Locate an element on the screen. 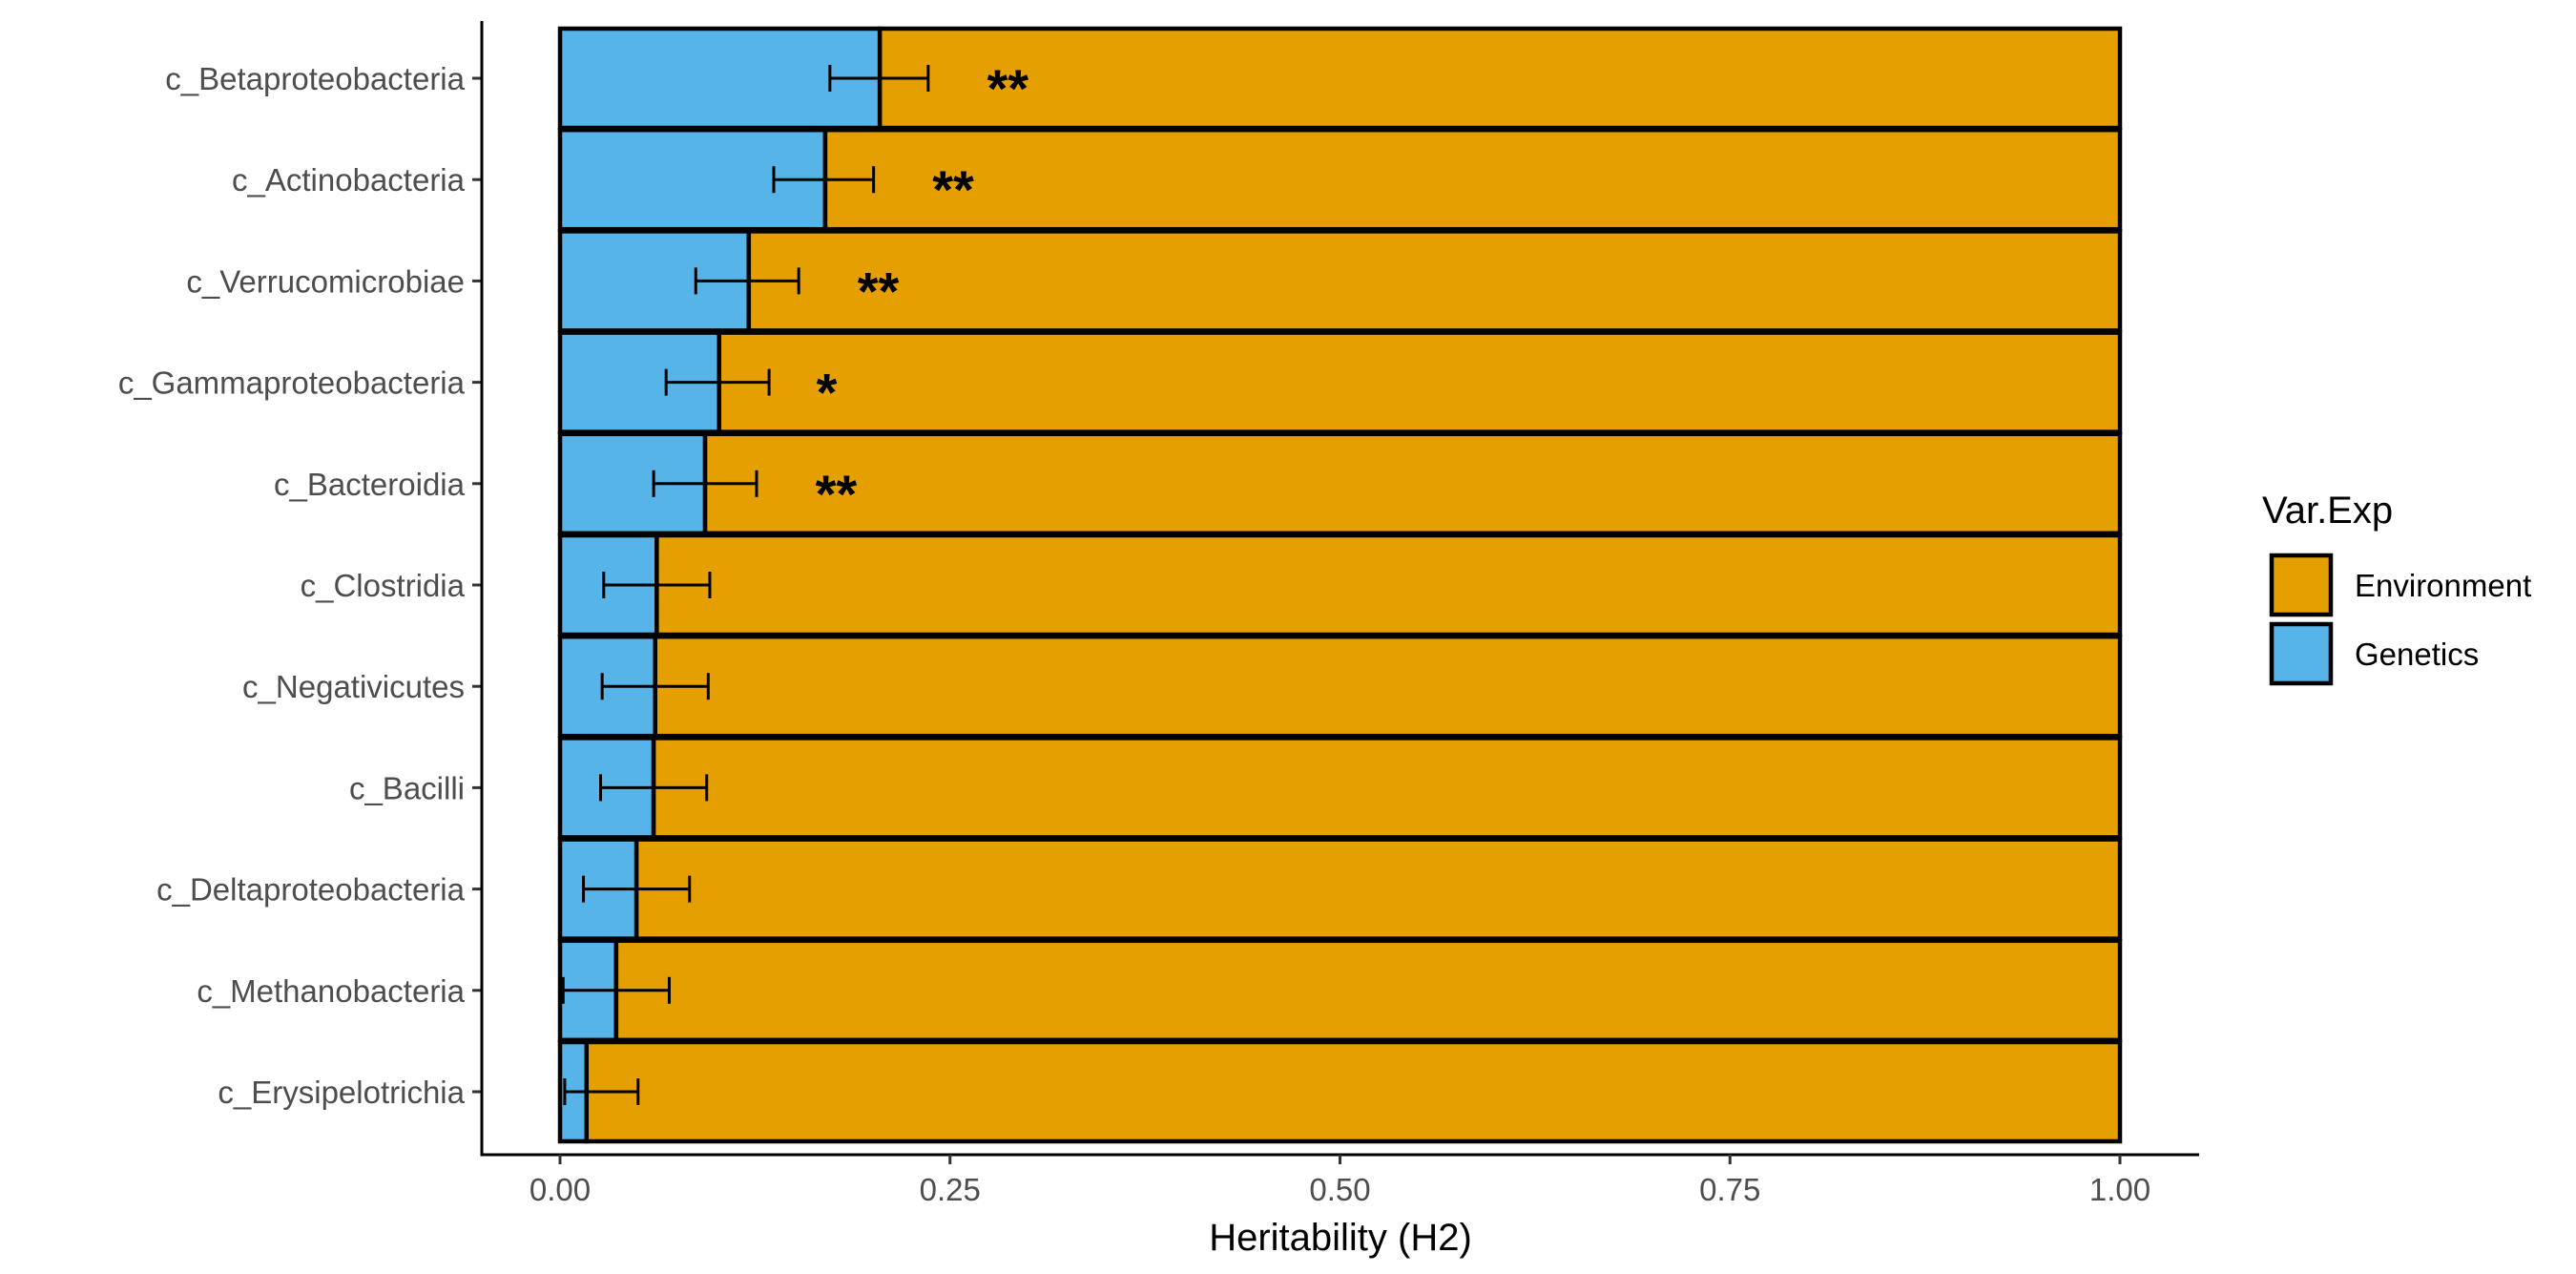 This screenshot has width=2576, height=1274. y-tick-label-c_Methanobacteria: c_Methanobacteria is located at coordinates (331, 991).